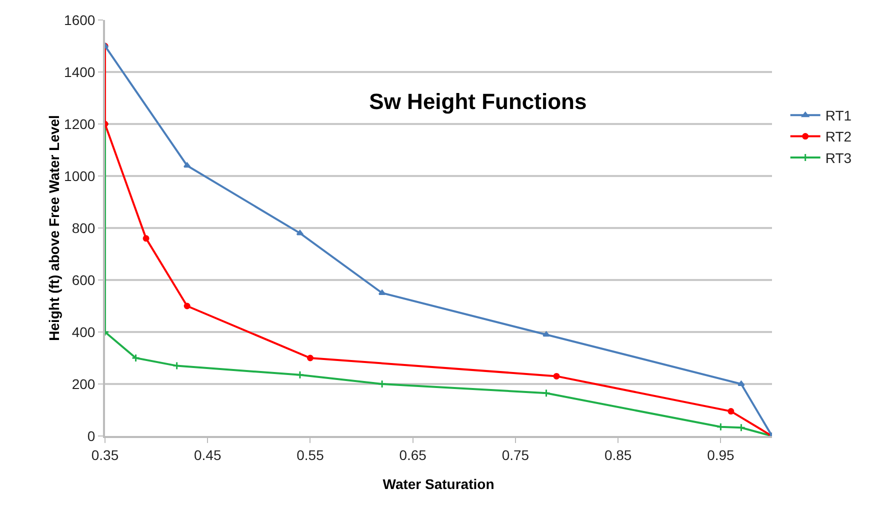  Describe the element at coordinates (84, 332) in the screenshot. I see `y-tick-label: 400` at that location.